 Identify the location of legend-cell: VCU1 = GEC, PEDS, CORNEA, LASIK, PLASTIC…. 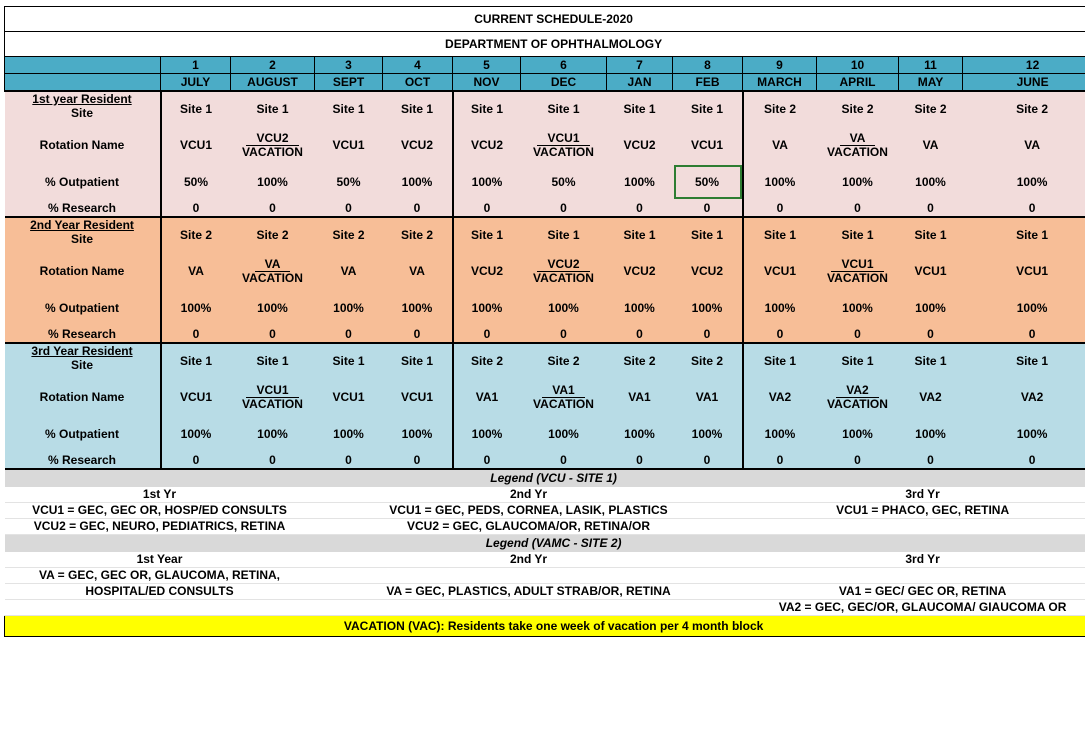
(528, 510).